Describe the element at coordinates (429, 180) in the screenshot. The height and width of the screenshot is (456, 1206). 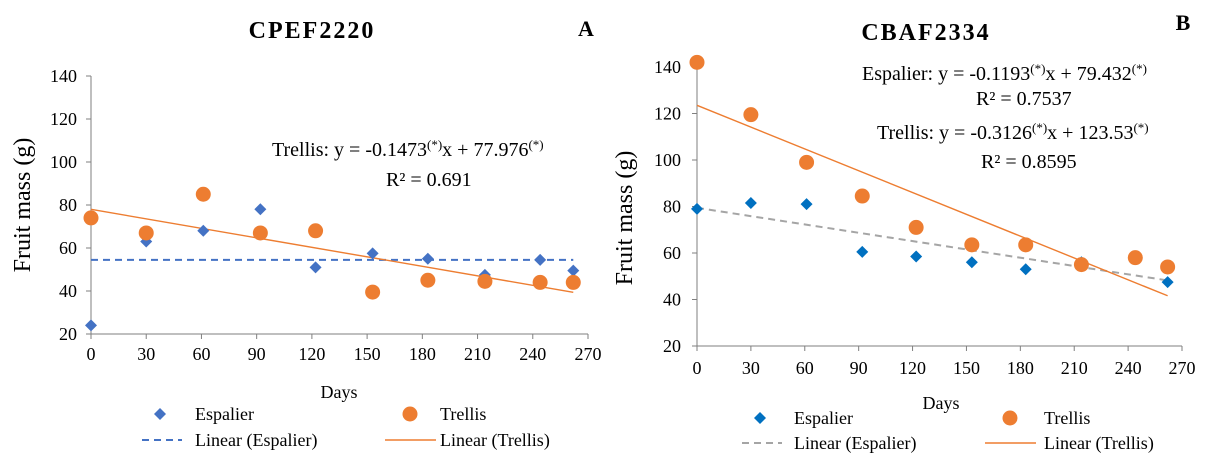
I see `equation-text: R² = 0.691` at that location.